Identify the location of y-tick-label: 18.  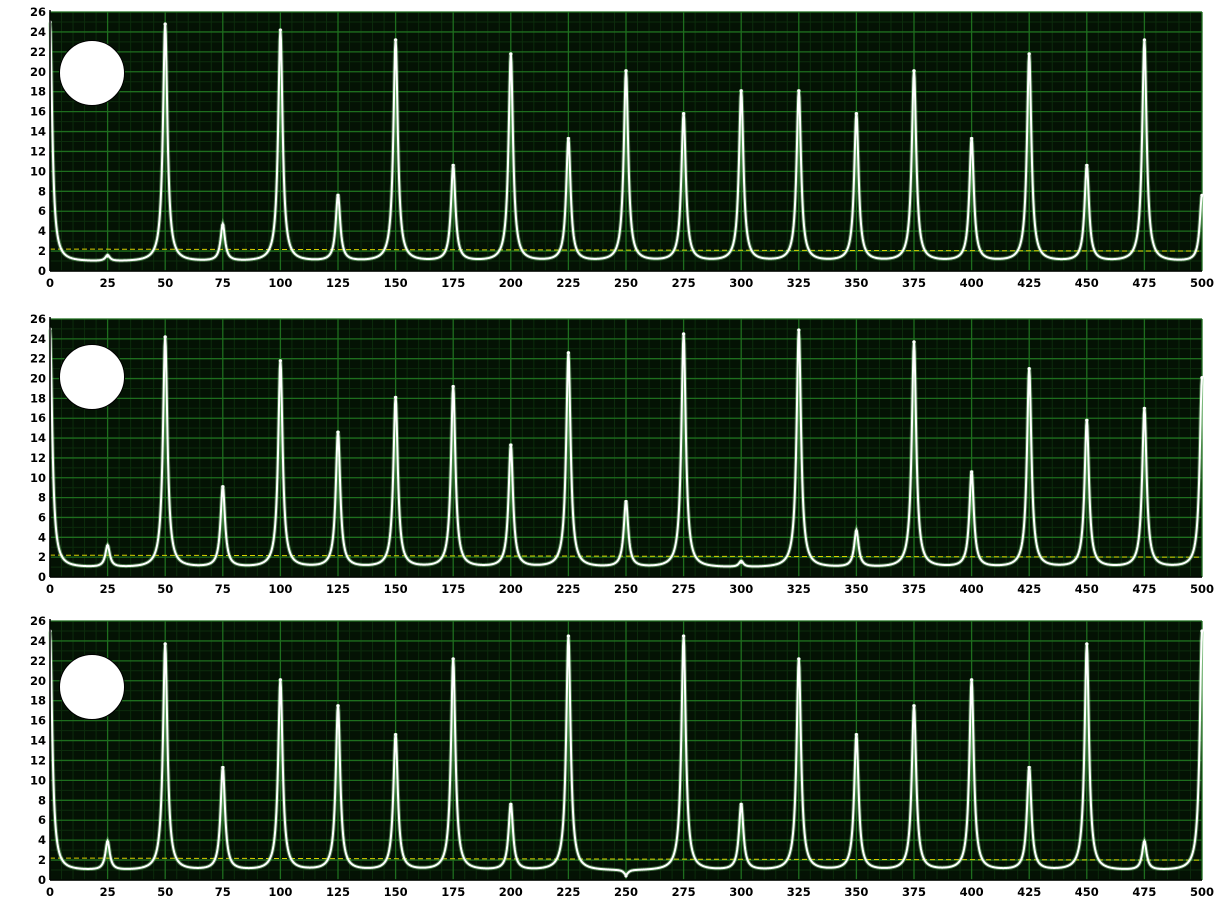
(38, 701).